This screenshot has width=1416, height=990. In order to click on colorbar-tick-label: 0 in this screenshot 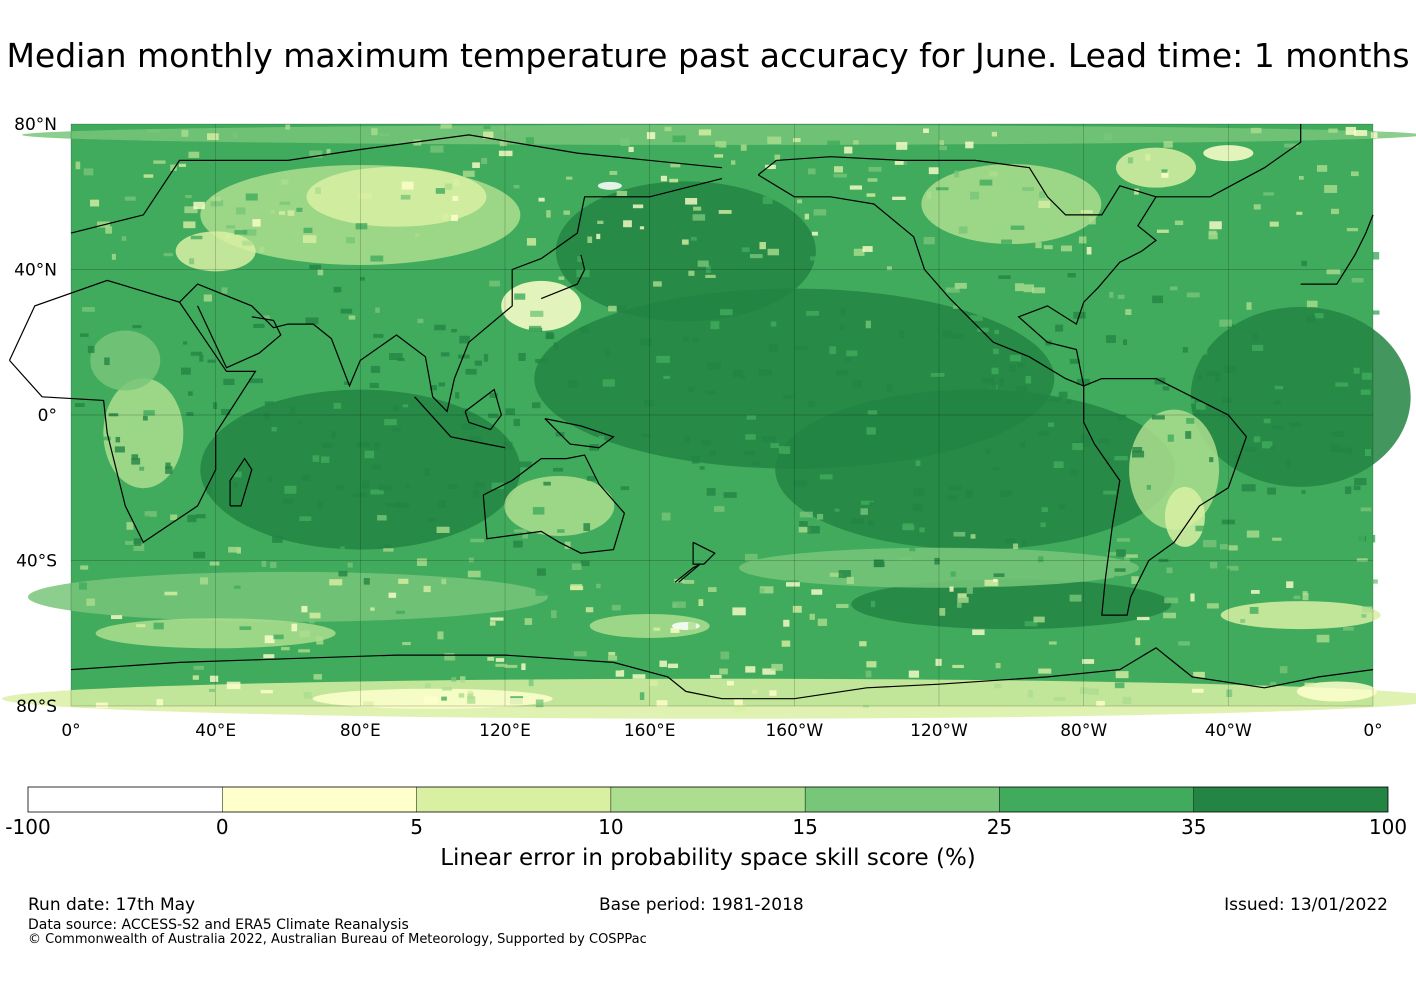, I will do `click(222, 827)`.